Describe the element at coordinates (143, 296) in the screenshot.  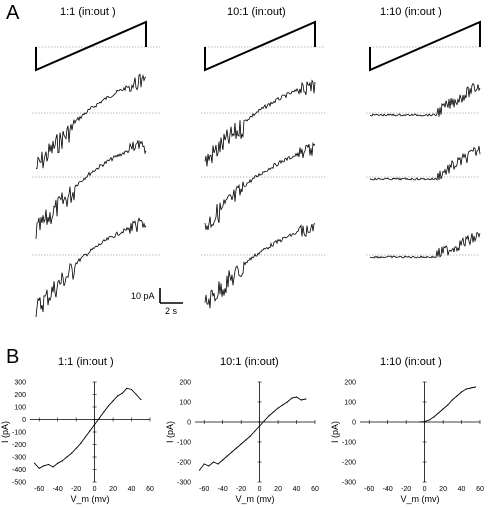
I see `scale-bar-current-label: 10 pA` at that location.